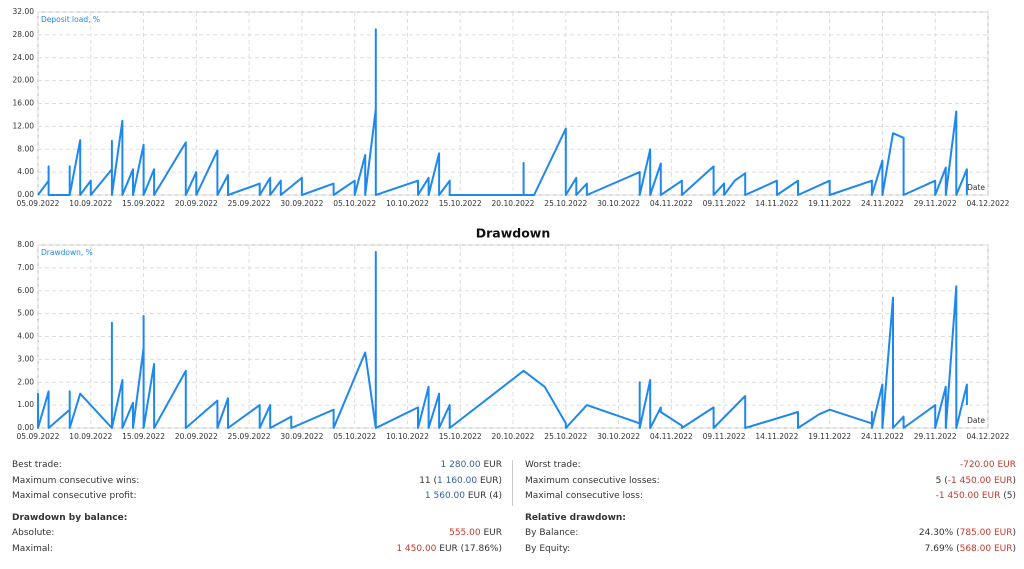  Describe the element at coordinates (428, 480) in the screenshot. I see `stat-value-part: 11 (` at that location.